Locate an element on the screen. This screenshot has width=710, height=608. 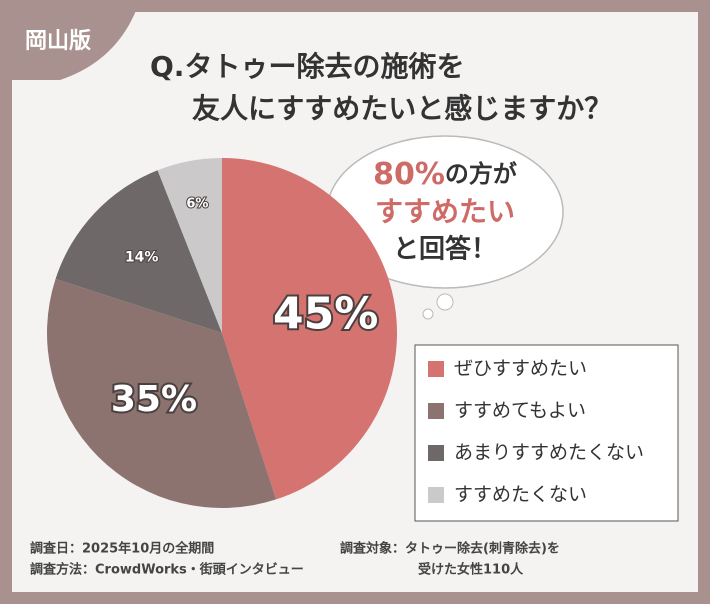
title: Q.タトゥー除去の施術を is located at coordinates (307, 66).